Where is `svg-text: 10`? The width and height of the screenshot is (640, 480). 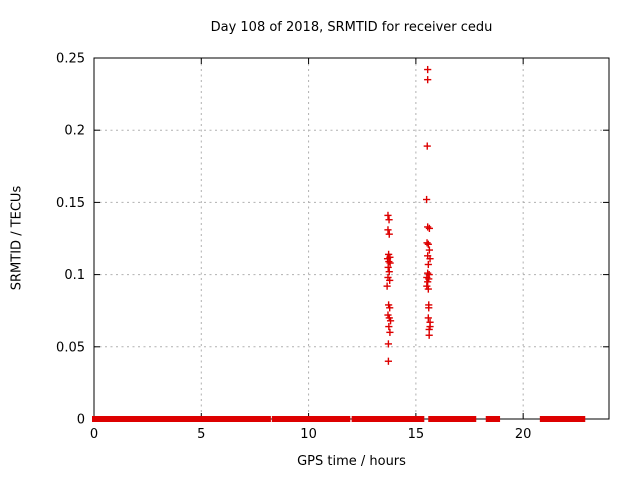
svg-text: 10 is located at coordinates (308, 434).